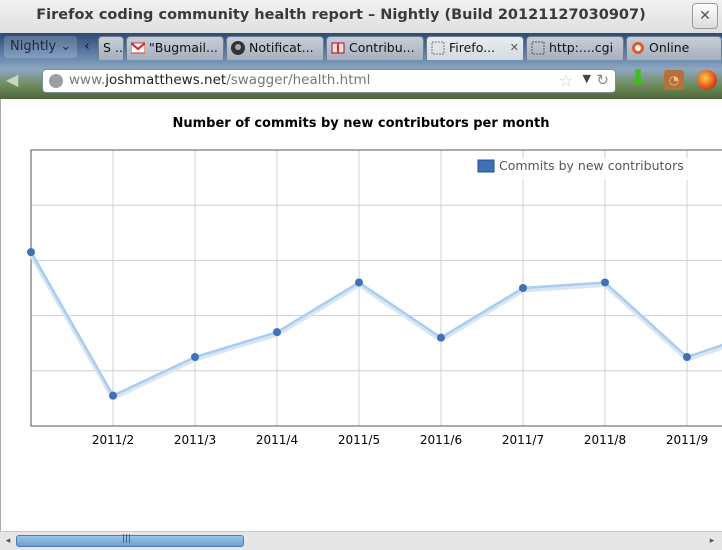  I want to click on tab-label: Online, so click(669, 47).